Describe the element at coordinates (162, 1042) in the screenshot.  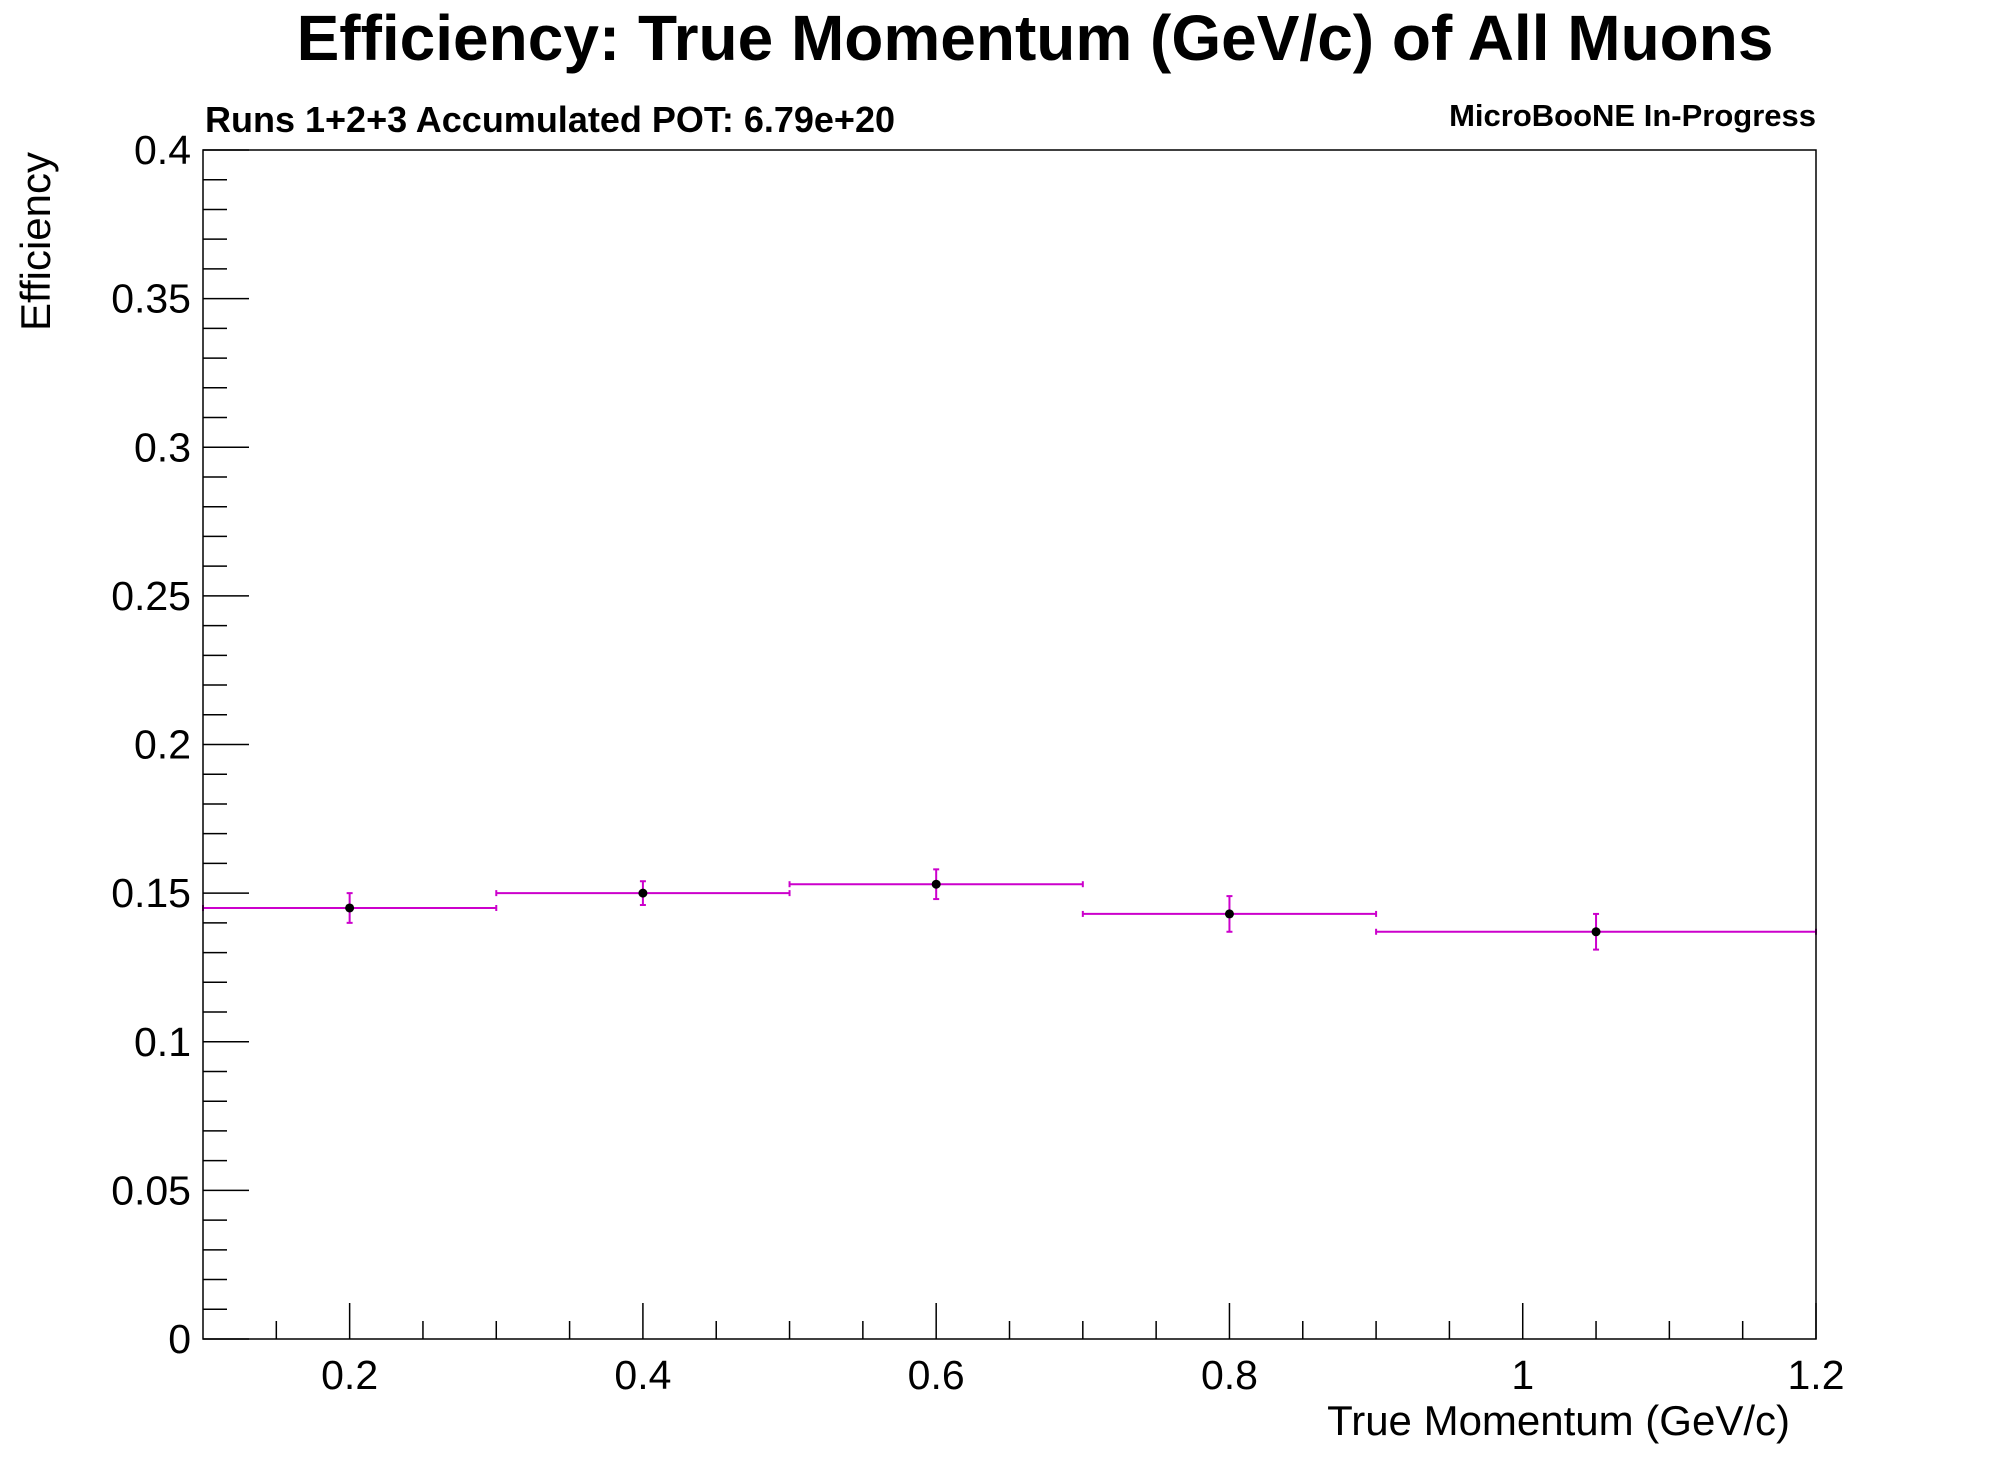
I see `y-tick-label: 0.1` at that location.